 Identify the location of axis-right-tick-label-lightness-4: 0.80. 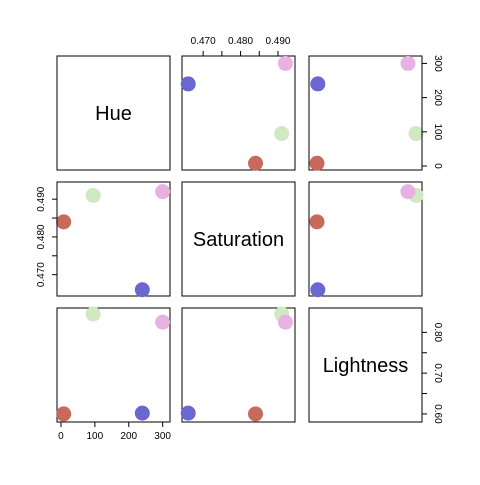
(437, 333).